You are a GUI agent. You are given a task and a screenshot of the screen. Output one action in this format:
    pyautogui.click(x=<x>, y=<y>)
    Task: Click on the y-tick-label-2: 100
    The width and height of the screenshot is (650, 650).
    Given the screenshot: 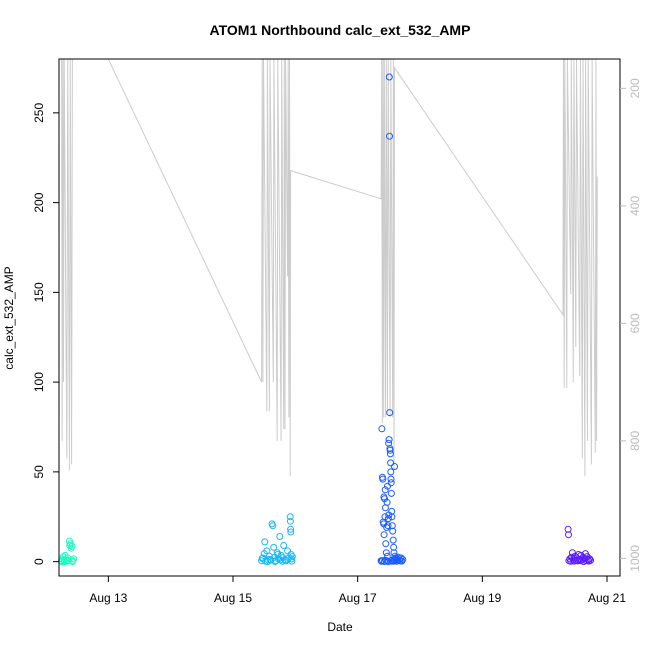 What is the action you would take?
    pyautogui.click(x=39, y=382)
    